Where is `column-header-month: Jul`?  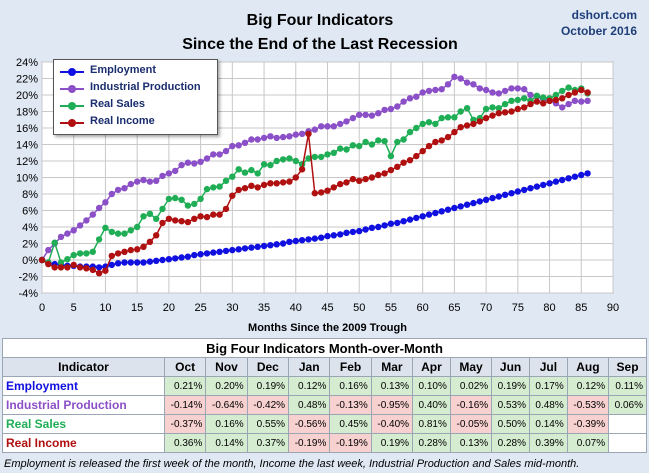
column-header-month: Jul is located at coordinates (548, 367).